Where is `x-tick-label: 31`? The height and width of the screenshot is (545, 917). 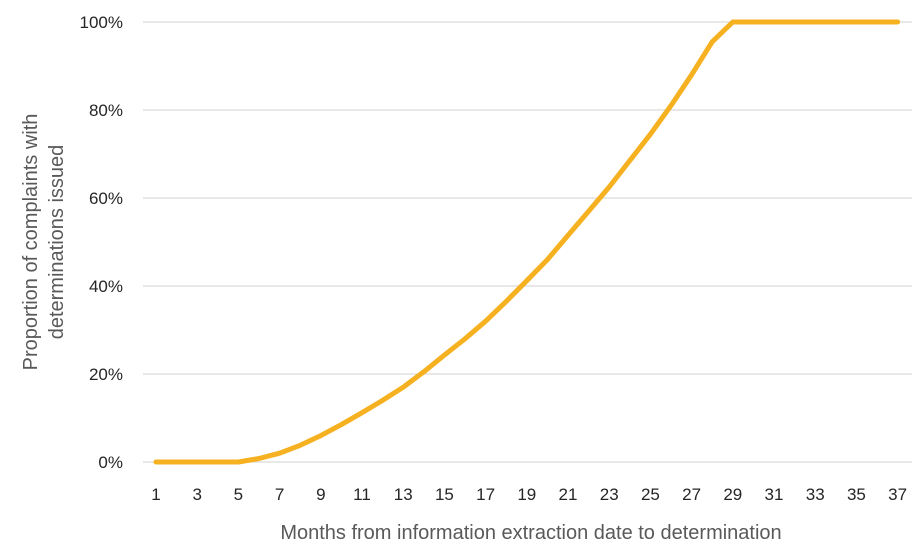
x-tick-label: 31 is located at coordinates (774, 494).